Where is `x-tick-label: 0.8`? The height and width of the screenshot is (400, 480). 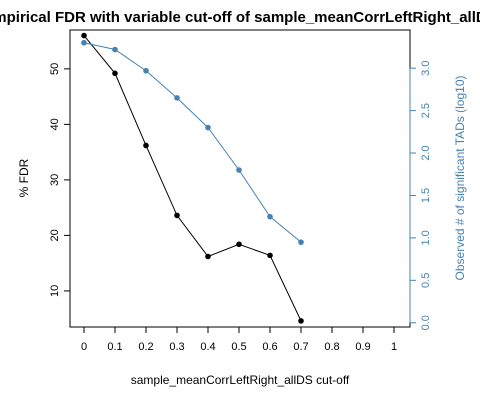 x-tick-label: 0.8 is located at coordinates (331, 347).